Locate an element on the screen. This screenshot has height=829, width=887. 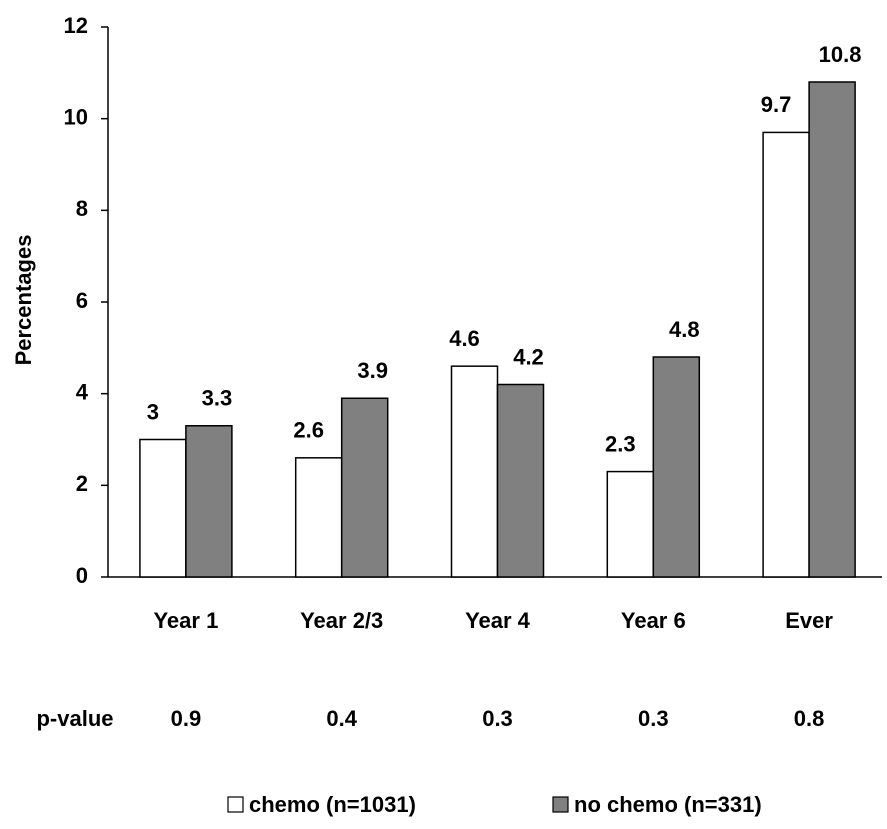
value-label: 2.3 is located at coordinates (620, 443).